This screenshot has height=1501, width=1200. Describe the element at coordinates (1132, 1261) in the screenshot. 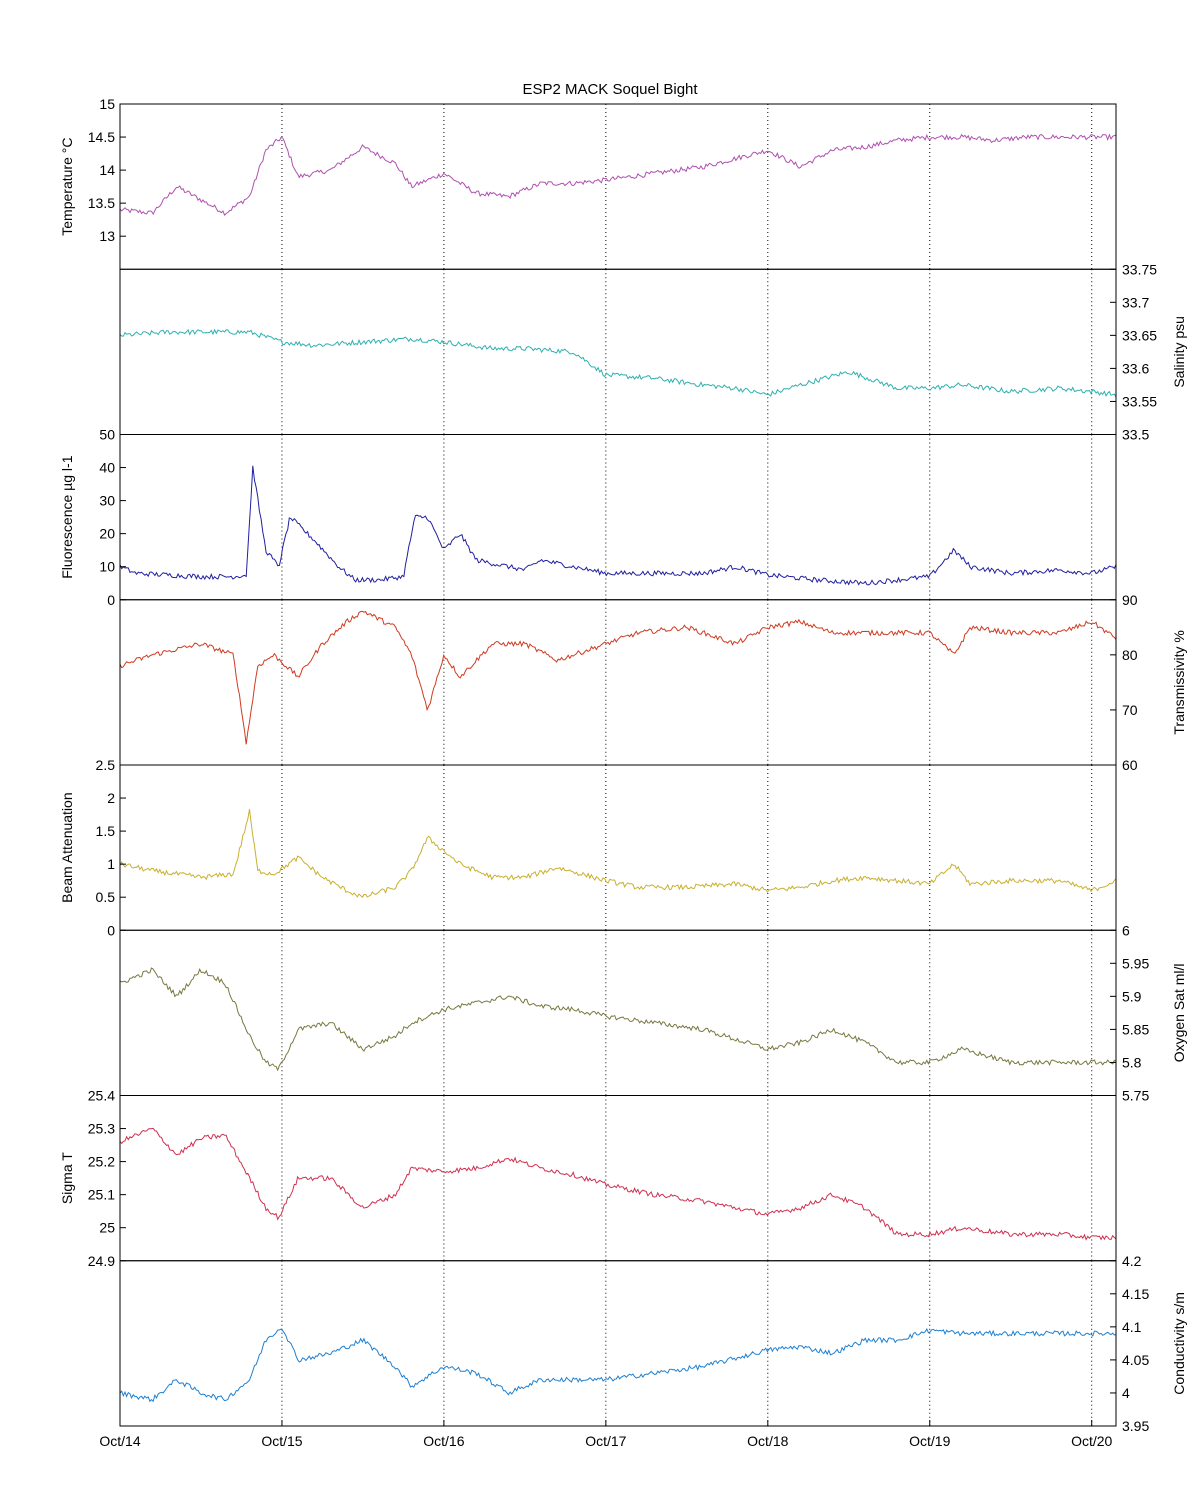

I see `y-tick-label: 4.2` at that location.